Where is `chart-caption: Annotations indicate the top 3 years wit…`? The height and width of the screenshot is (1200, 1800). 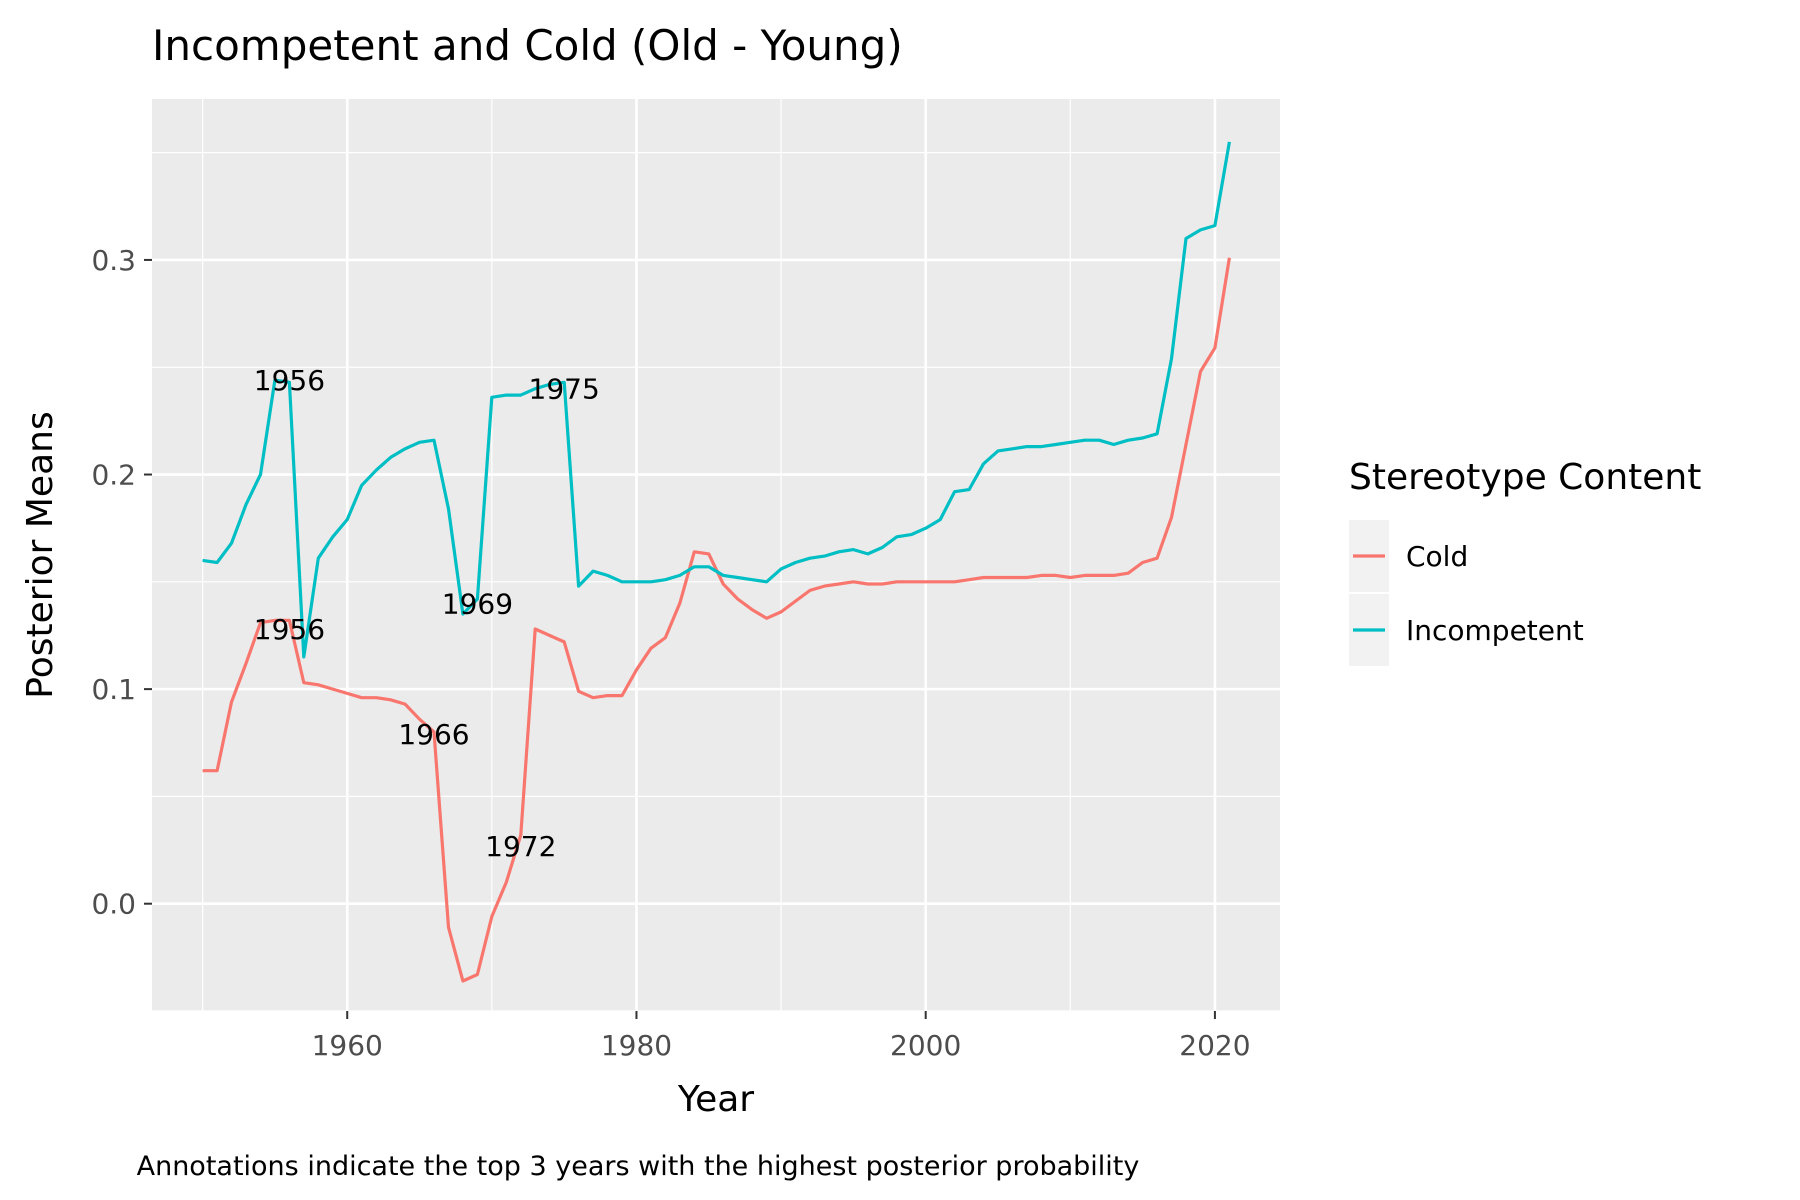 chart-caption: Annotations indicate the top 3 years wit… is located at coordinates (638, 1166).